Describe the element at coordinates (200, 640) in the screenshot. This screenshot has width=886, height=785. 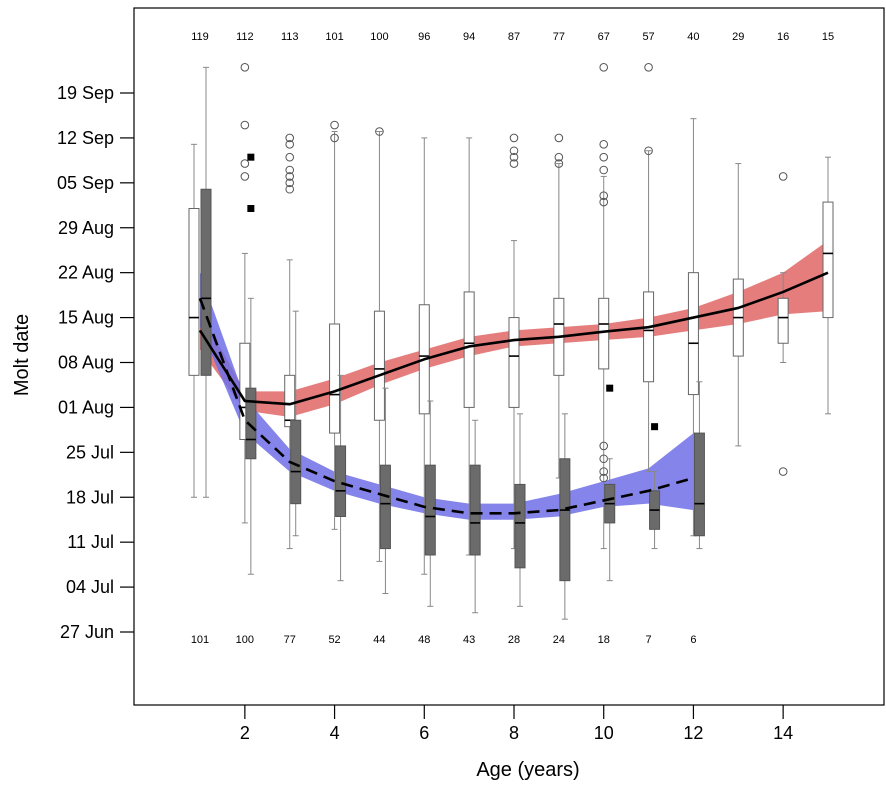
I see `bottom-count-label: 101` at that location.